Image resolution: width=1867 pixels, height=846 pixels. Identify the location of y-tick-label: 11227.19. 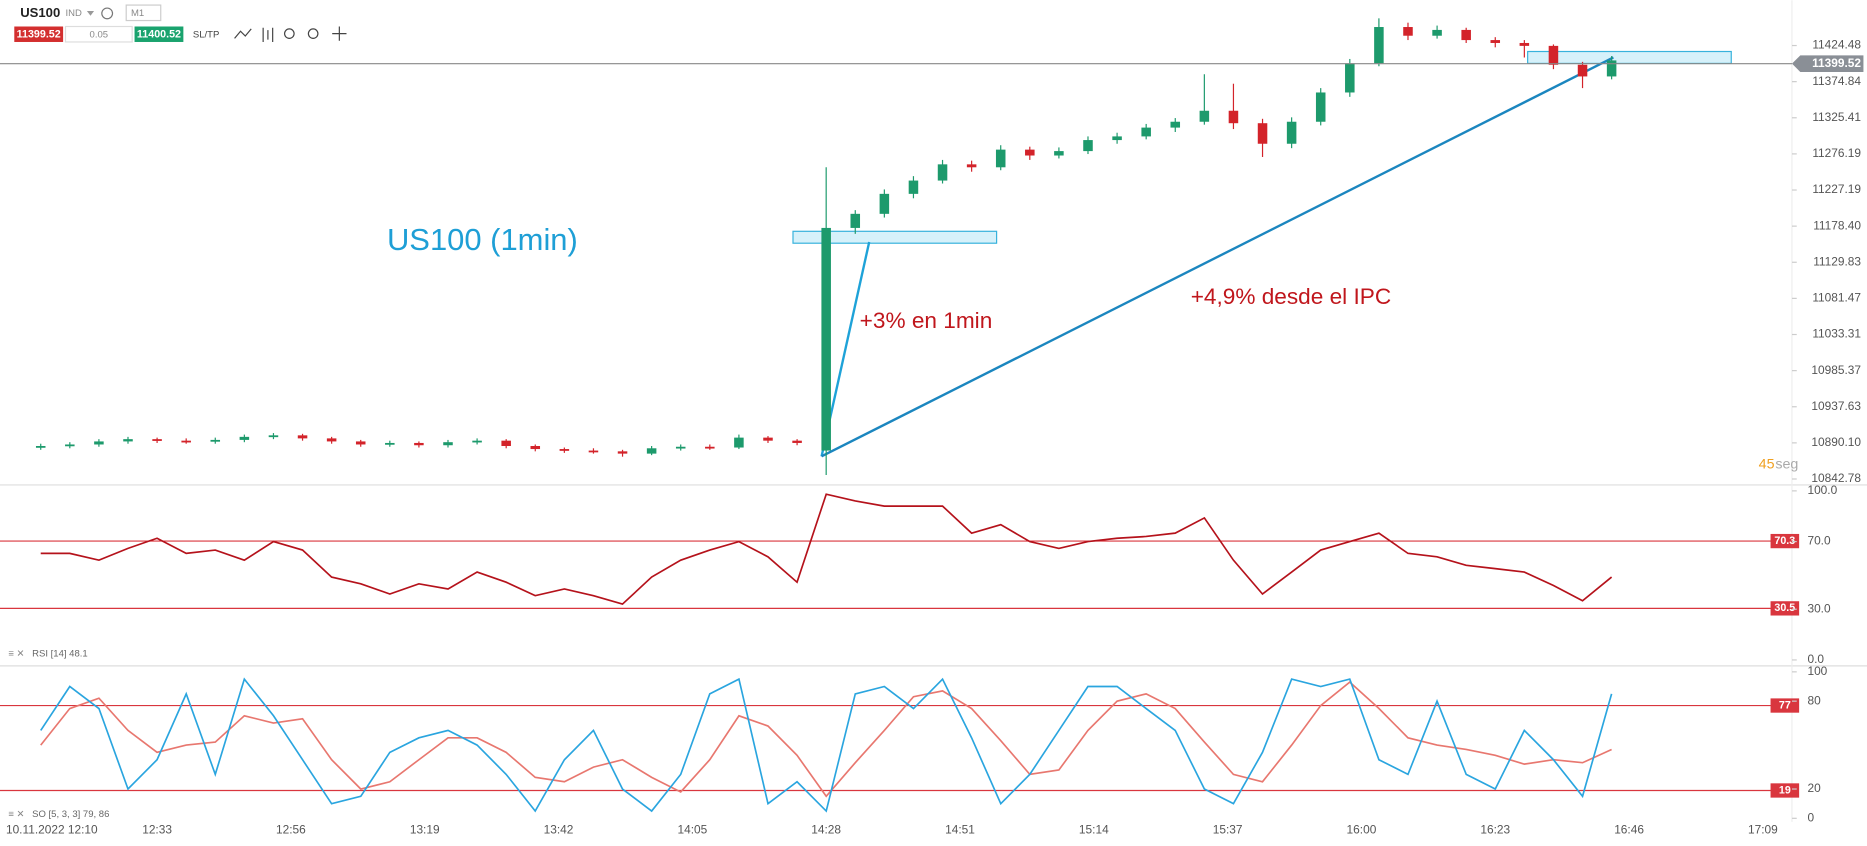
(1836, 189).